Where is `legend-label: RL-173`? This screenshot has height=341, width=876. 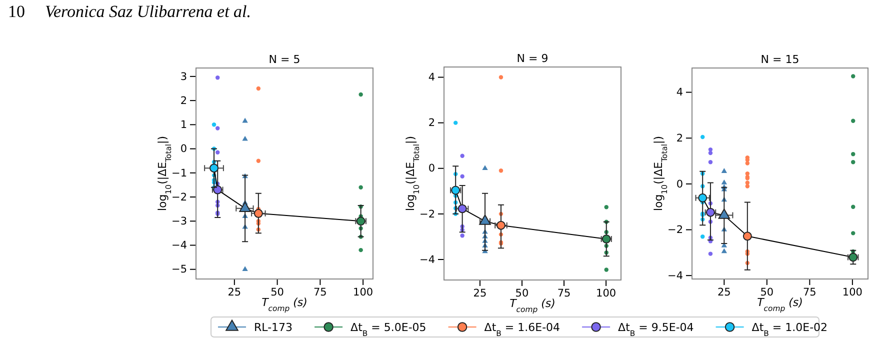 legend-label: RL-173 is located at coordinates (273, 327).